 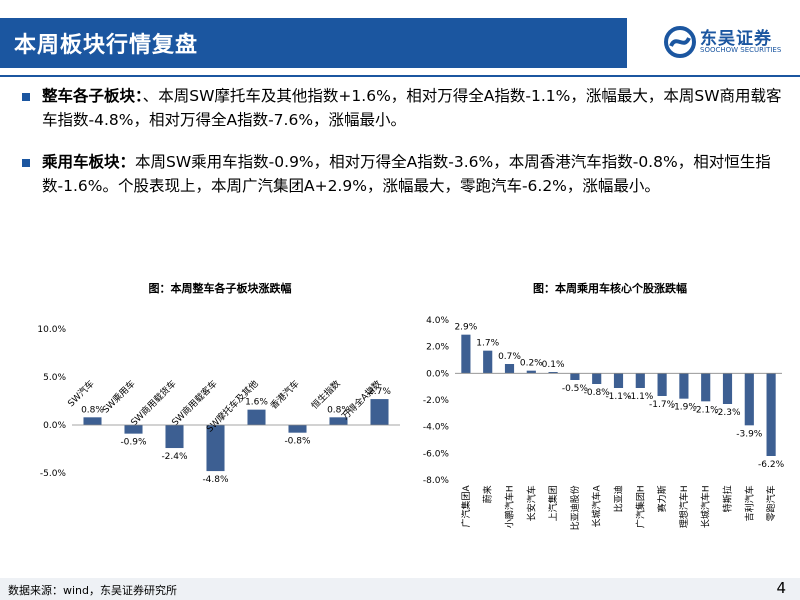 What do you see at coordinates (93, 590) in the screenshot?
I see `data-source: 数据来源：wind，东吴证券研究所` at bounding box center [93, 590].